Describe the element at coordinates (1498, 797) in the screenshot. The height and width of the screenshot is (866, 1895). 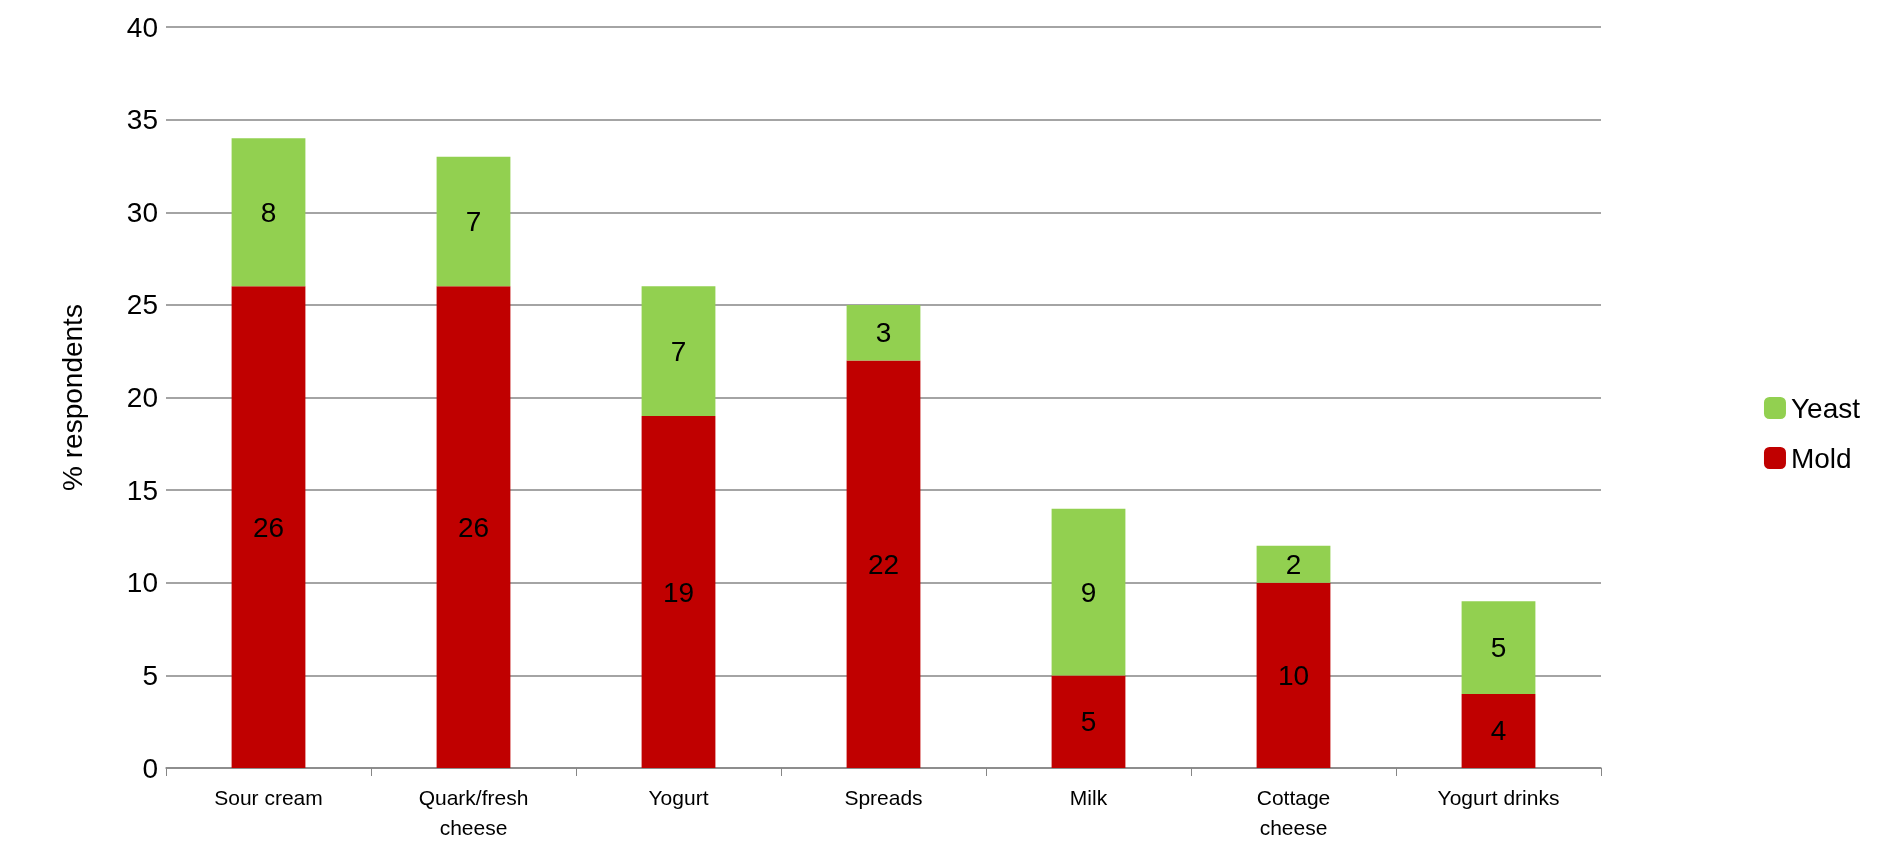
I see `x-tick-label: Yogurt drinks` at that location.